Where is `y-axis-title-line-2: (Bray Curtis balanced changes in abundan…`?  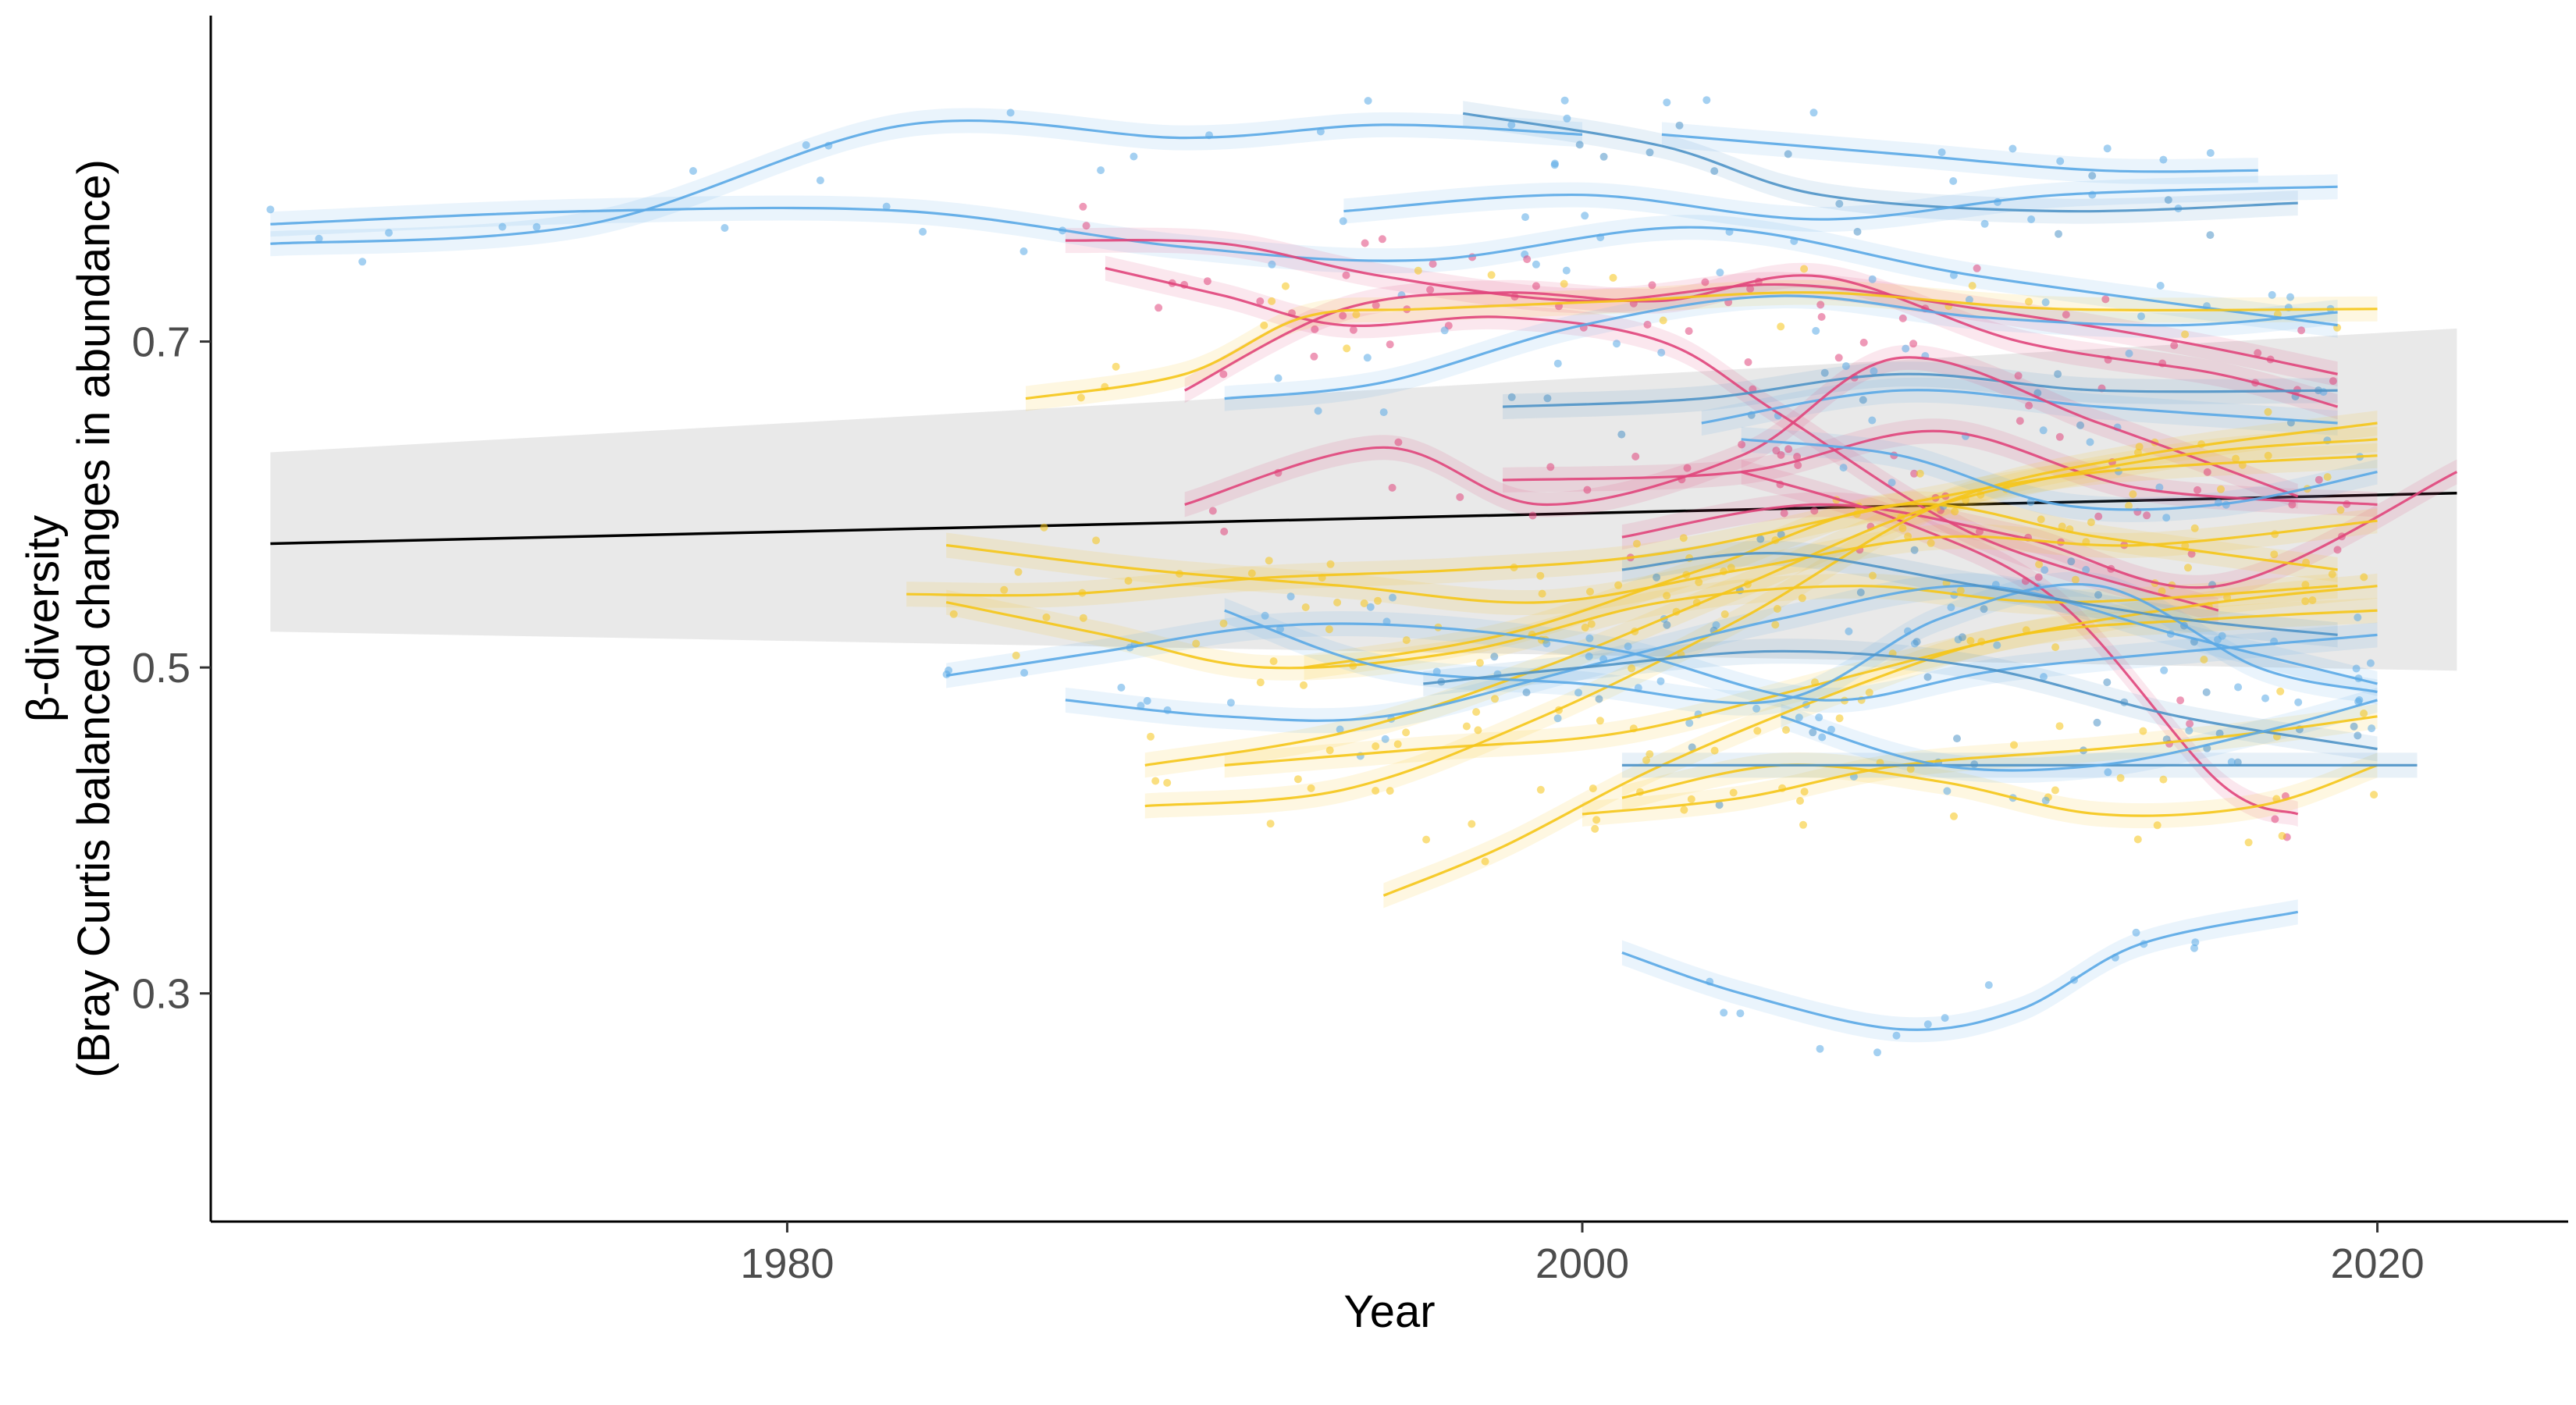
y-axis-title-line-2: (Bray Curtis balanced changes in abundan… is located at coordinates (94, 618).